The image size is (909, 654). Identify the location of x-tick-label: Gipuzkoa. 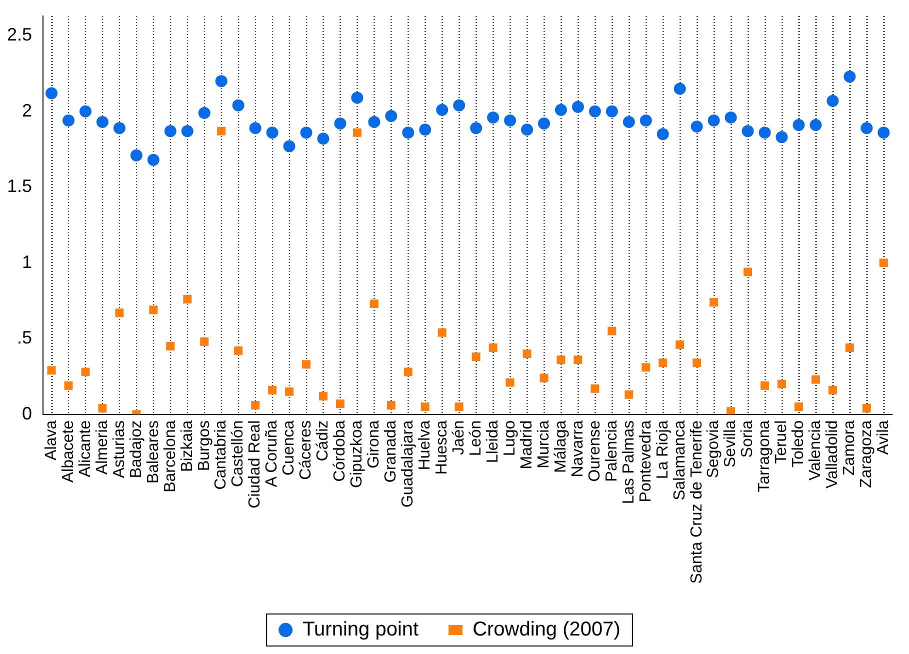
(357, 454).